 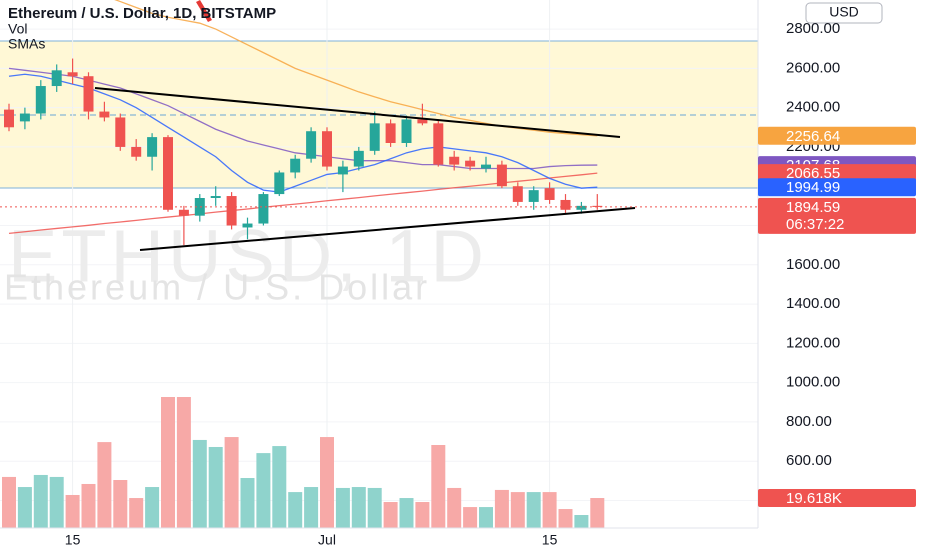 I want to click on currency-button, so click(x=844, y=13).